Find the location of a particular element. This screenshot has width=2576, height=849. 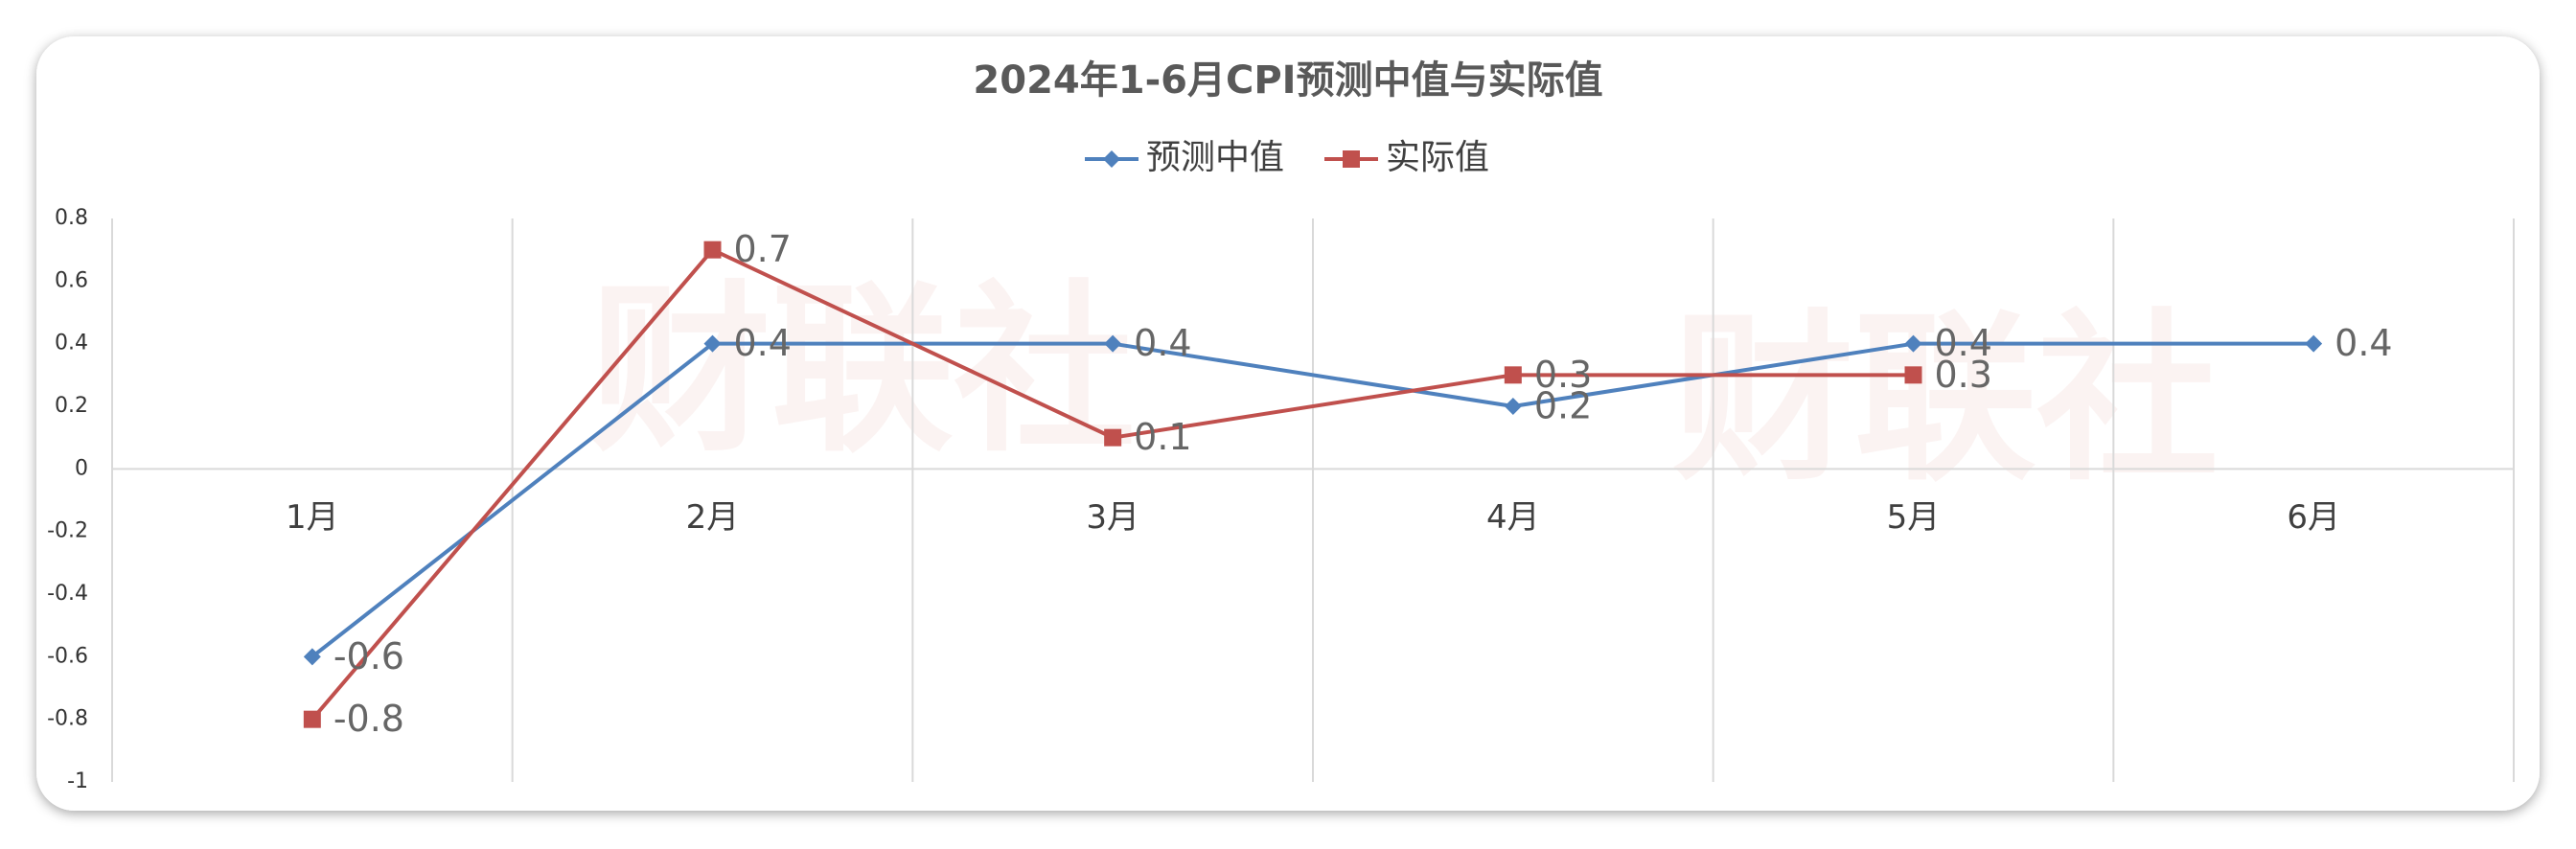

y-tick-label: -0.6 is located at coordinates (67, 656).